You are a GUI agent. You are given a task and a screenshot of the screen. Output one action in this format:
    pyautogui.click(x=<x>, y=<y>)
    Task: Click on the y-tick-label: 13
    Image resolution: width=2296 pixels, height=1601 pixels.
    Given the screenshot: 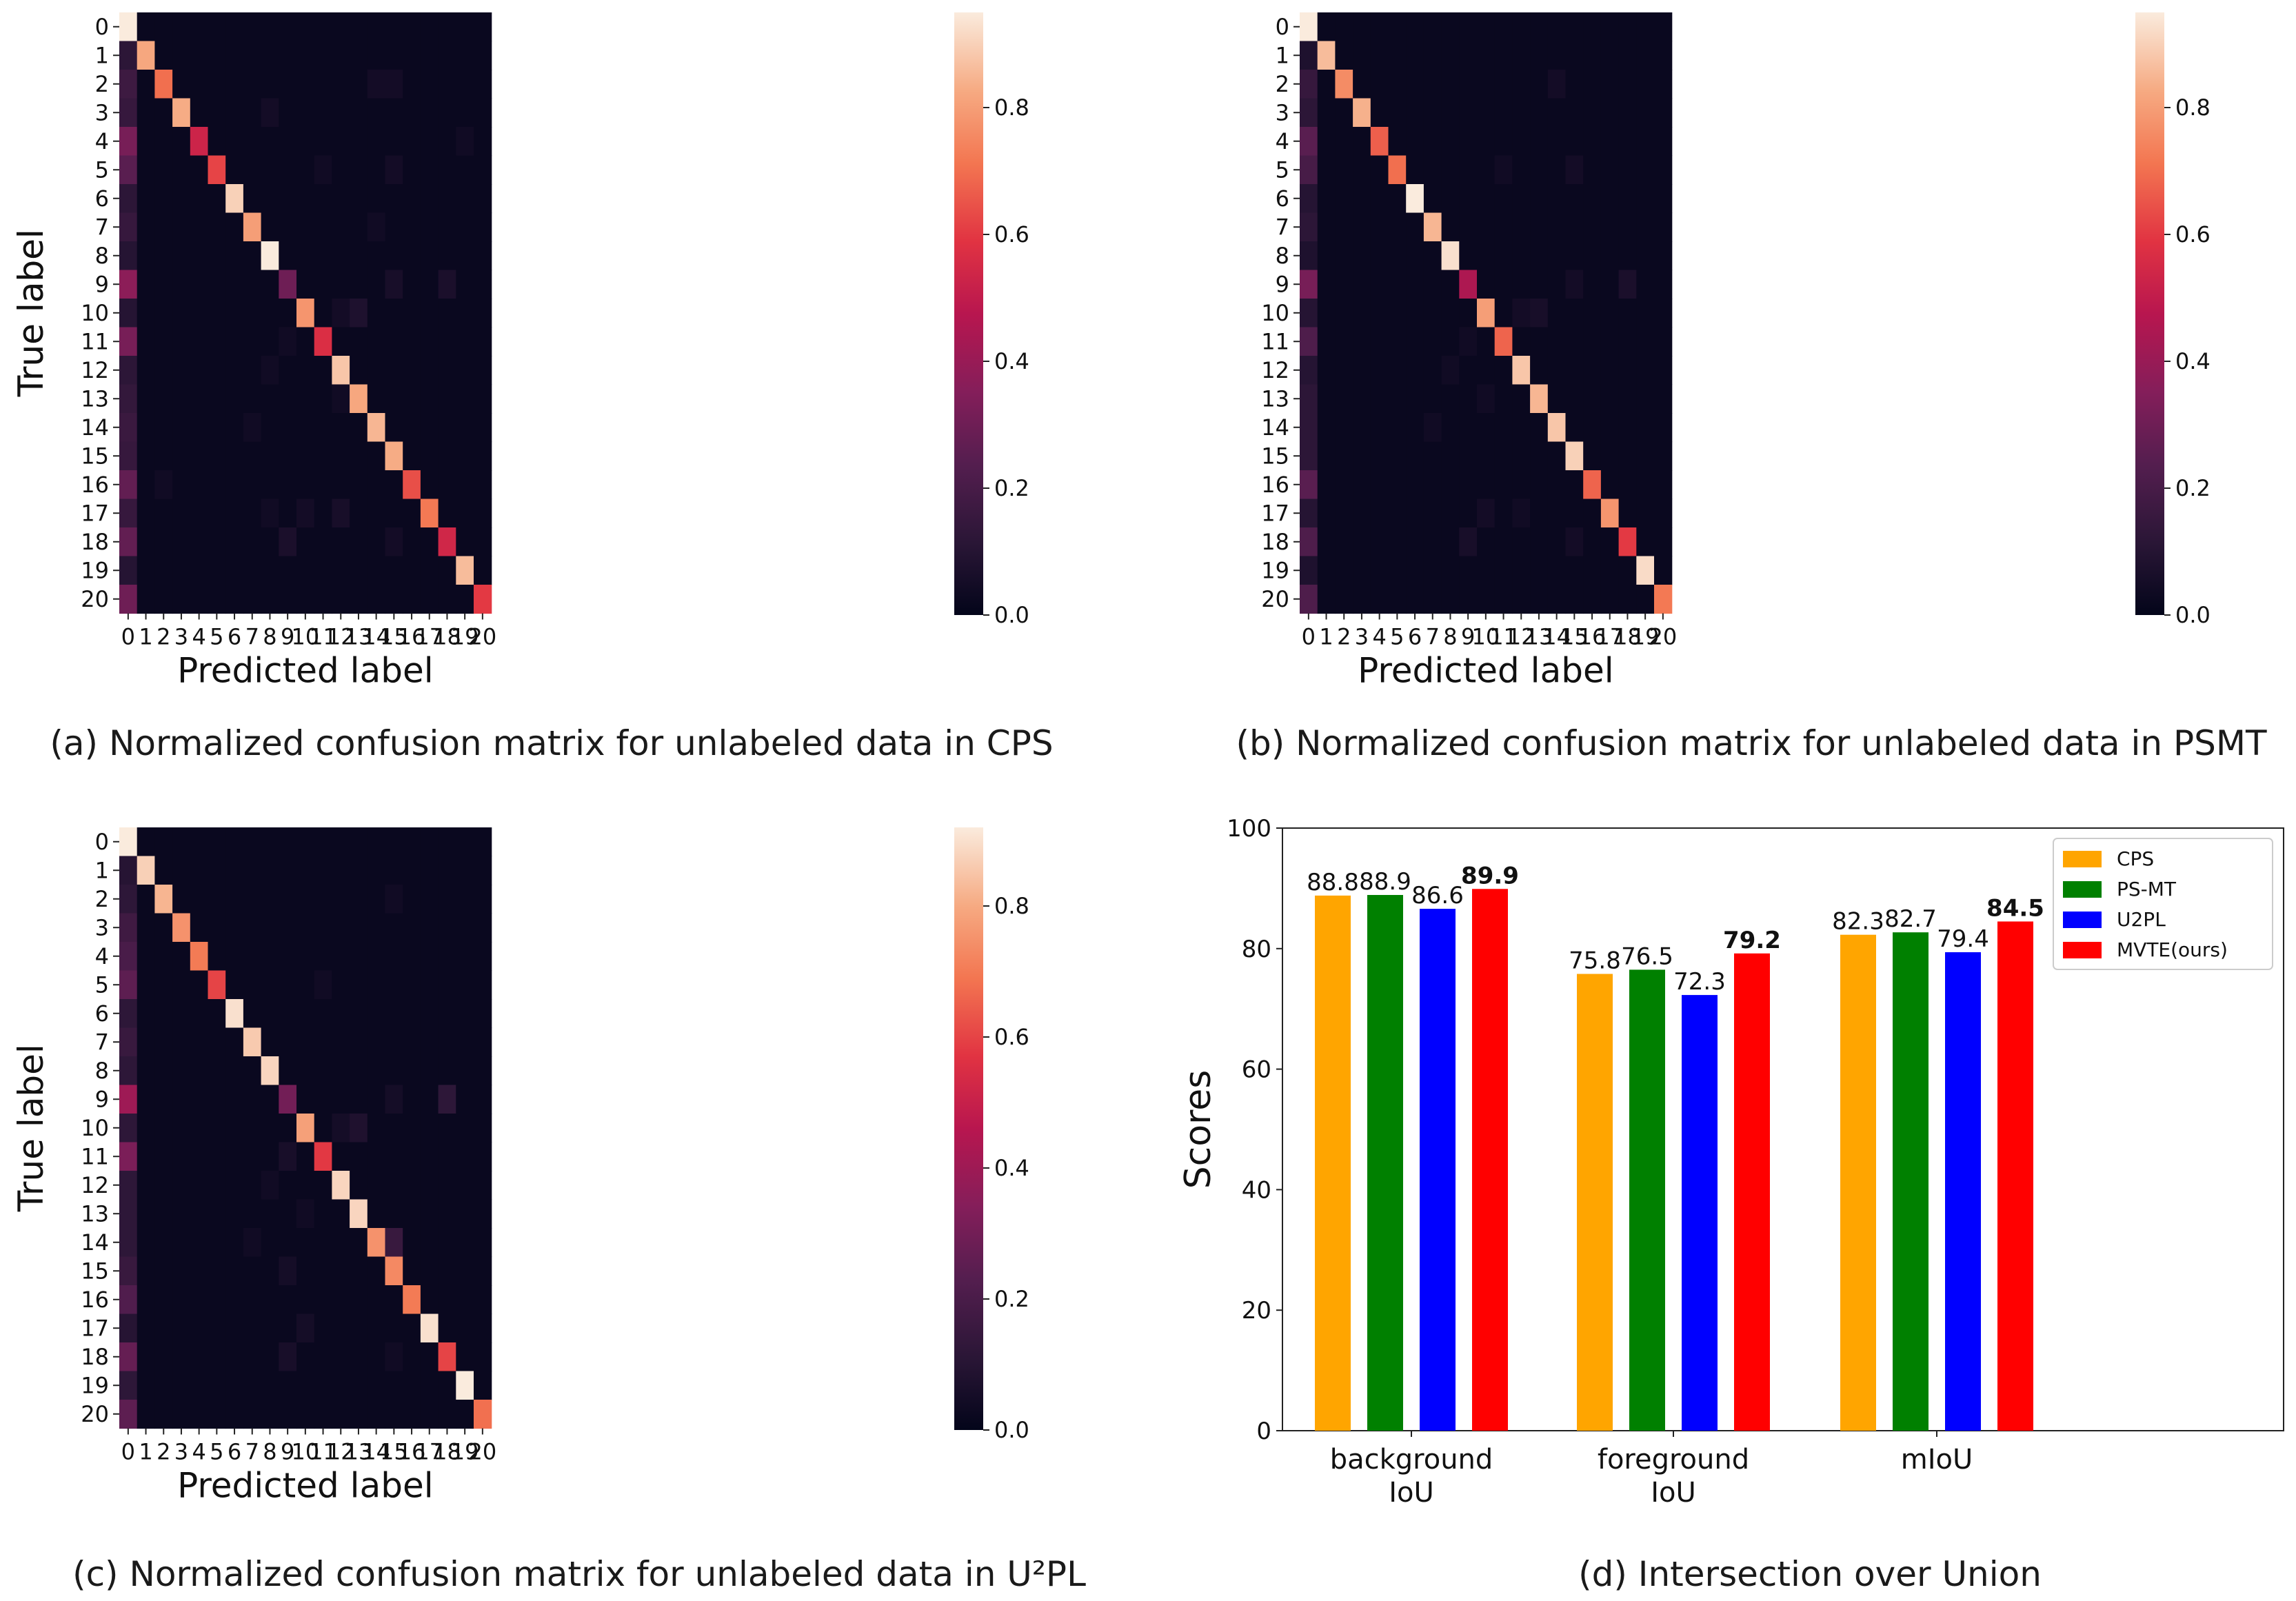 What is the action you would take?
    pyautogui.click(x=95, y=399)
    